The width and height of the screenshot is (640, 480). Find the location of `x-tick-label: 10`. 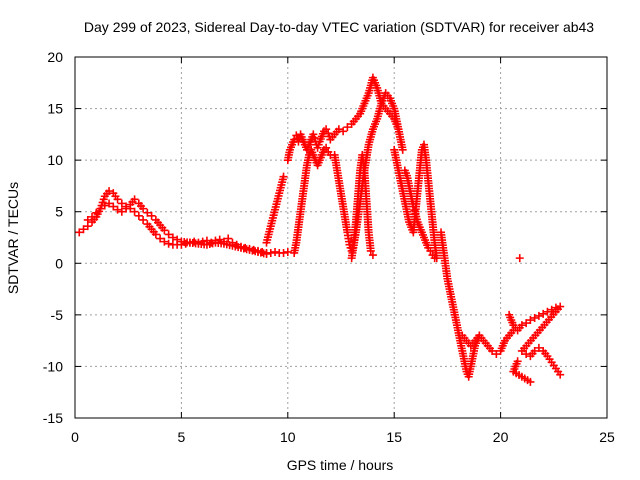

x-tick-label: 10 is located at coordinates (288, 437).